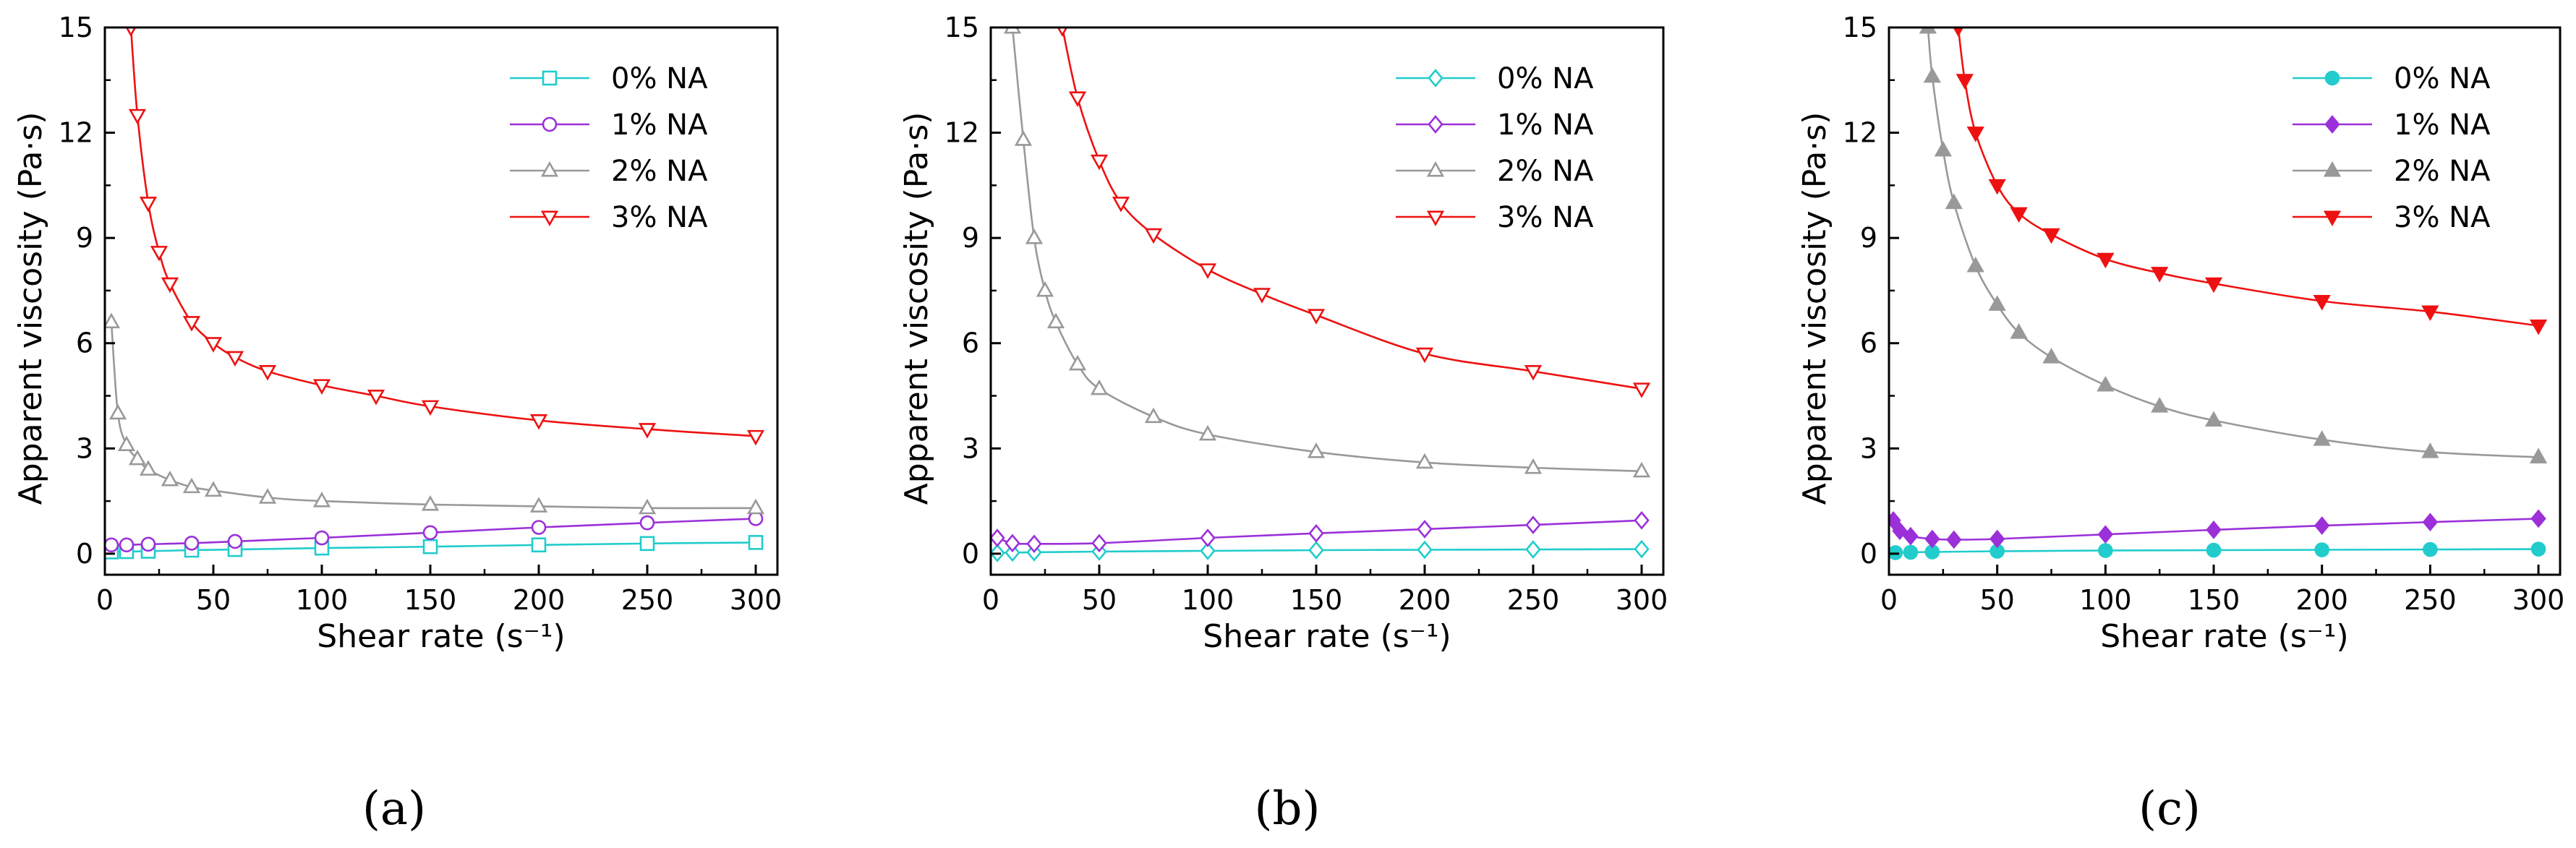  What do you see at coordinates (1351, 208) in the screenshot?
I see `series-line` at bounding box center [1351, 208].